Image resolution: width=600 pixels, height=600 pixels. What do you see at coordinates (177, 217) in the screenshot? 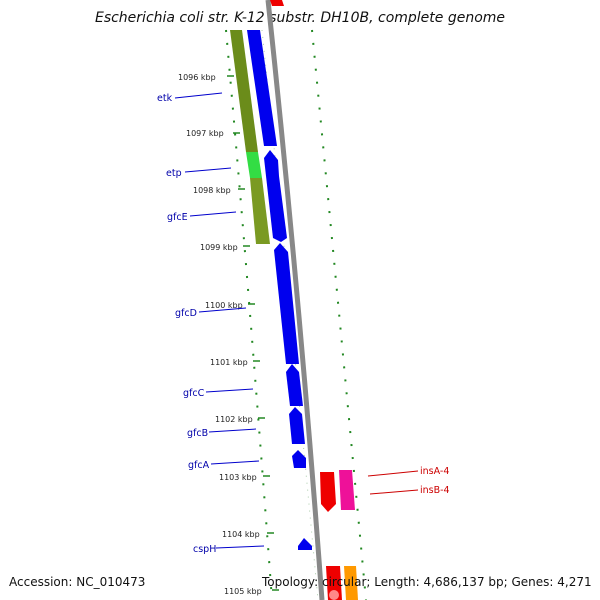
I see `gene-label-gfcE: gfcE` at bounding box center [177, 217].